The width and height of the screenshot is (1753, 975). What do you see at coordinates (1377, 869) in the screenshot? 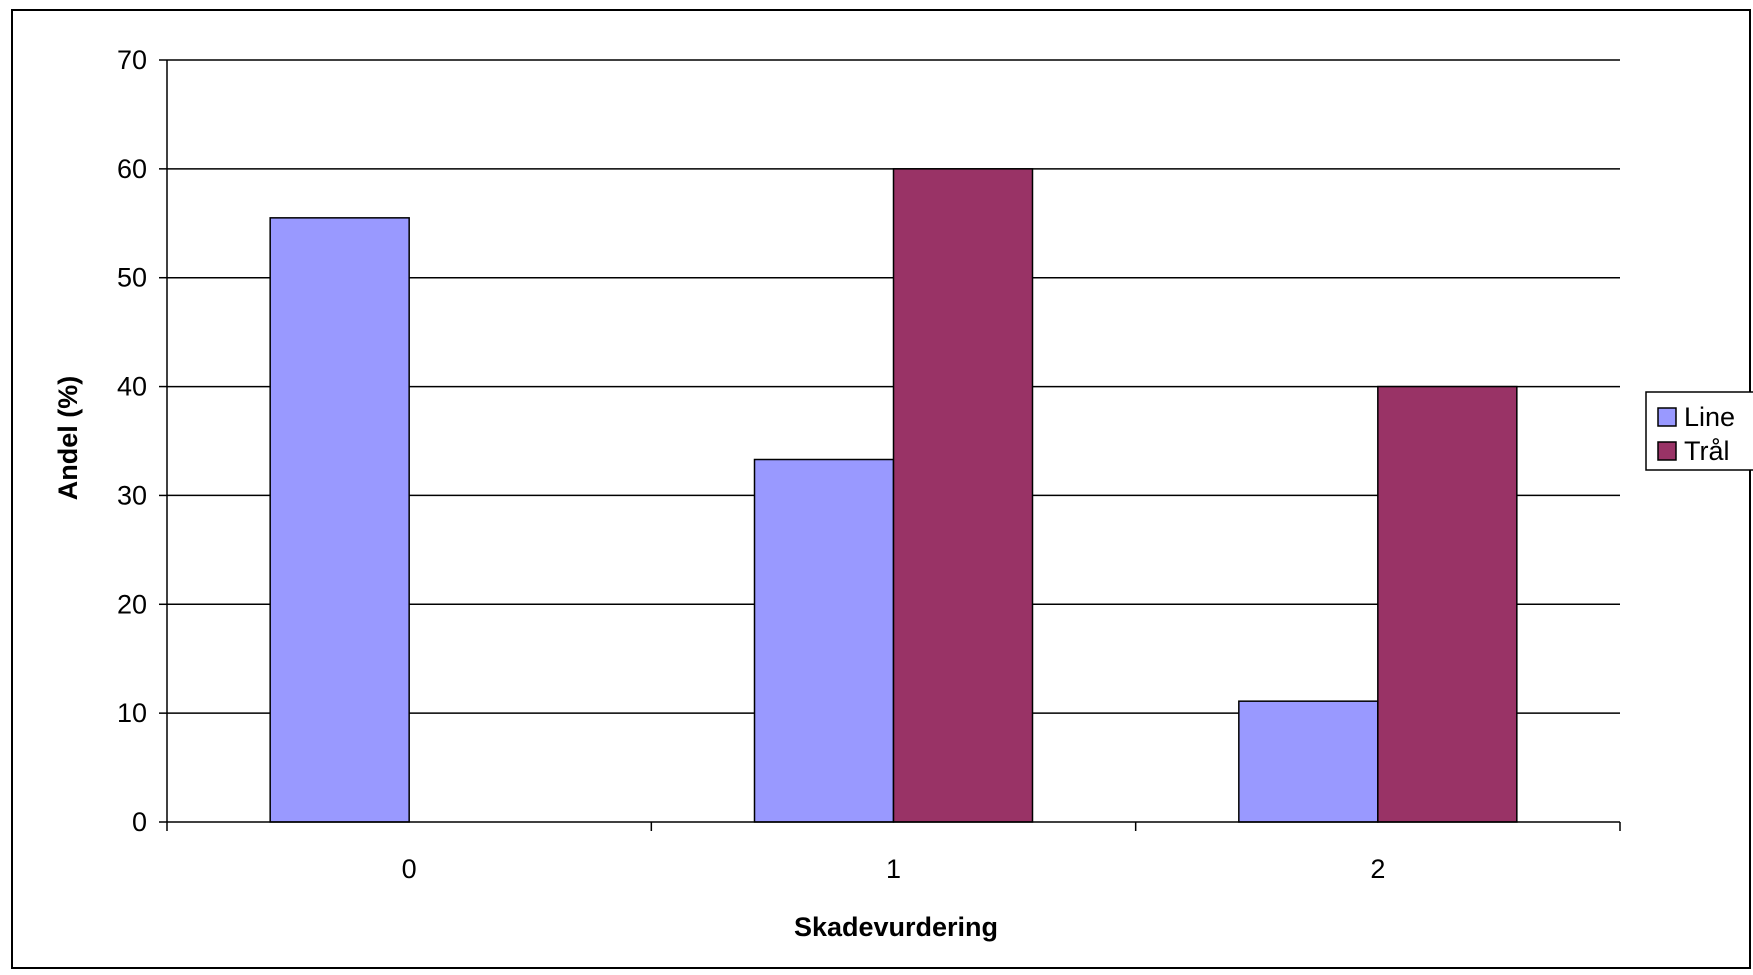
I see `x-tick-label: 2` at bounding box center [1377, 869].